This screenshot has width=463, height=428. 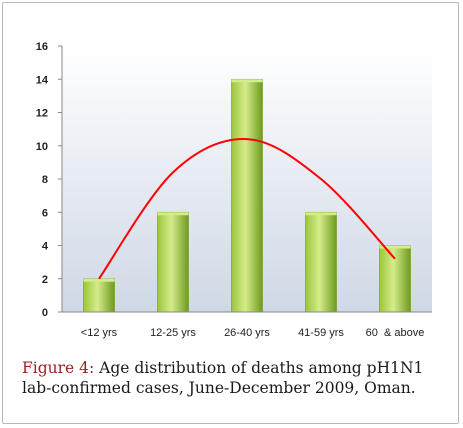 I want to click on x-tick-label: 26-40 yrs, so click(x=247, y=333).